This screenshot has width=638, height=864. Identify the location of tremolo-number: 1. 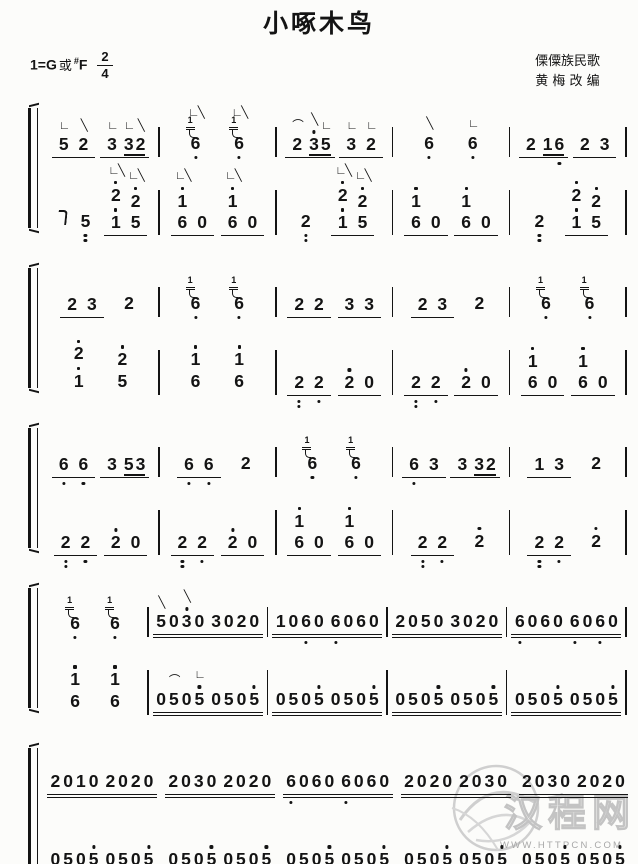
(70, 603).